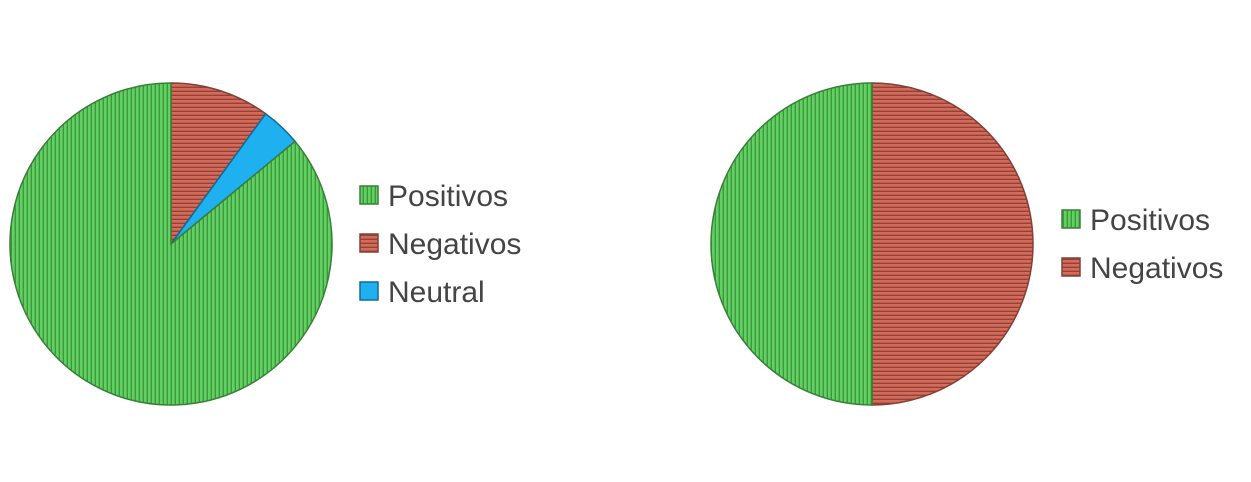 The width and height of the screenshot is (1251, 482). I want to click on legend-swatch-neutral, so click(369, 291).